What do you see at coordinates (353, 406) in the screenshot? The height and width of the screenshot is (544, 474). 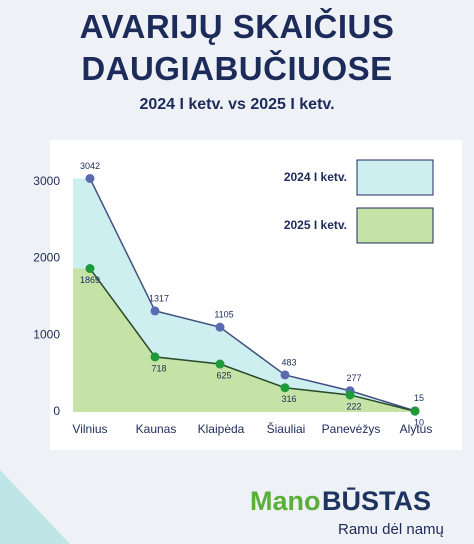 I see `value-label: 222` at bounding box center [353, 406].